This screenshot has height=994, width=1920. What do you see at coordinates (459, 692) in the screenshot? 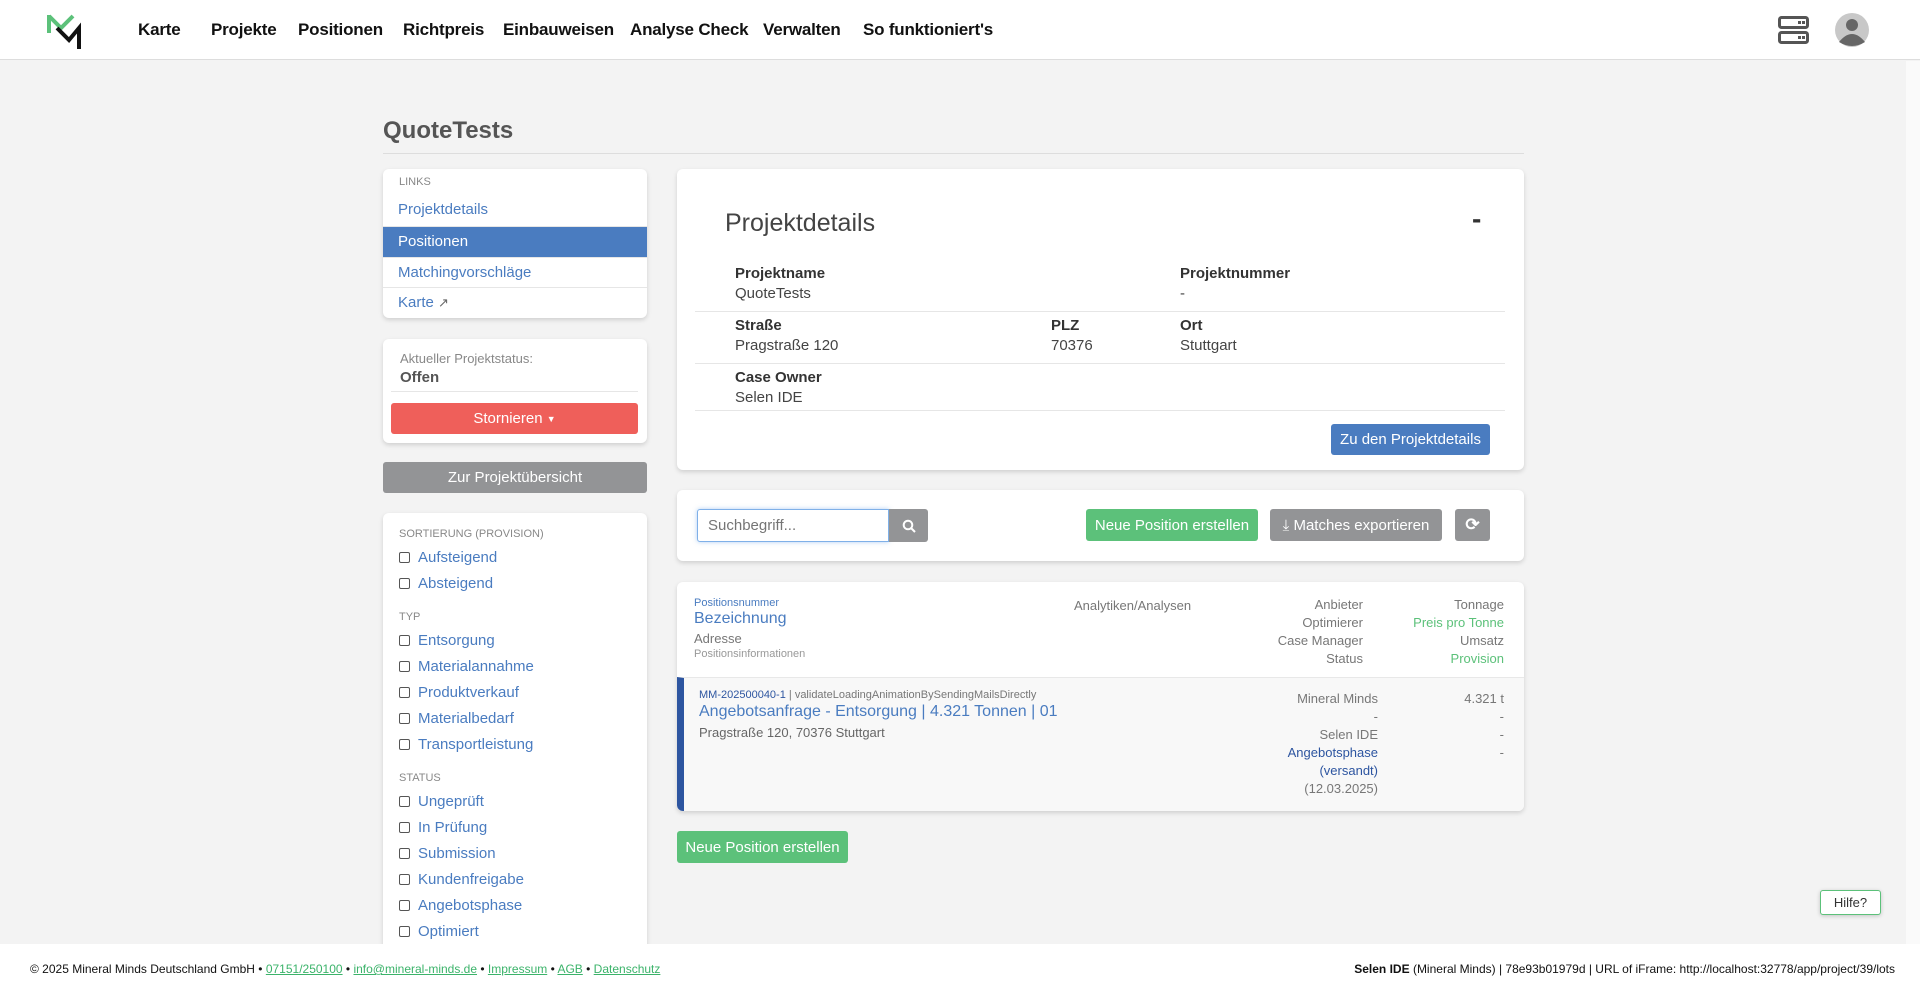
I see `filter-option: Produktverkauf` at bounding box center [459, 692].